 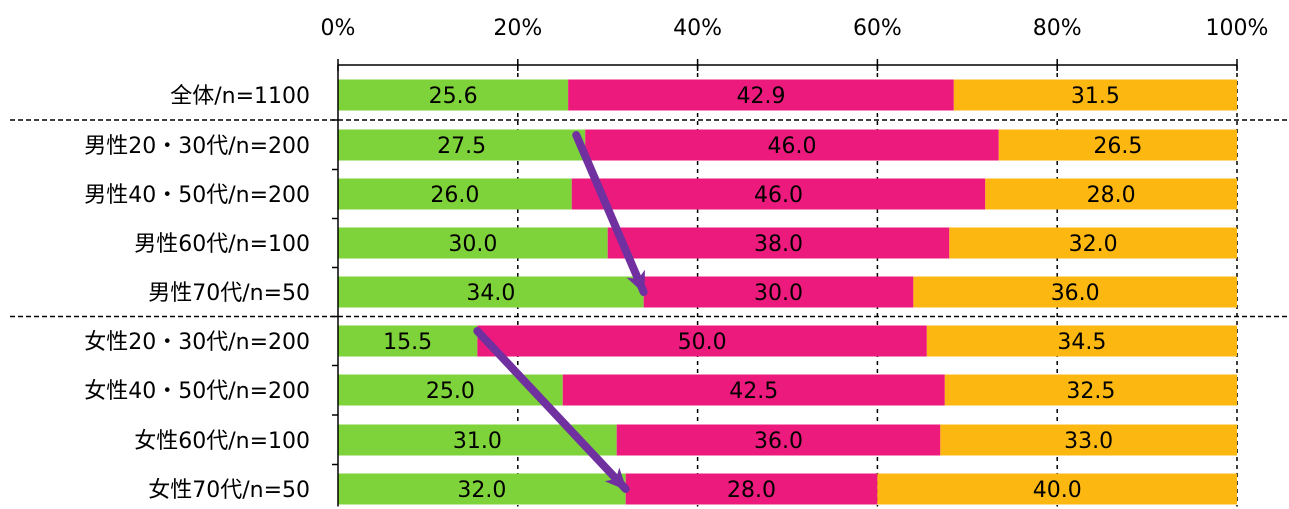 What do you see at coordinates (197, 391) in the screenshot?
I see `category-label: 女性40・50代/n=200` at bounding box center [197, 391].